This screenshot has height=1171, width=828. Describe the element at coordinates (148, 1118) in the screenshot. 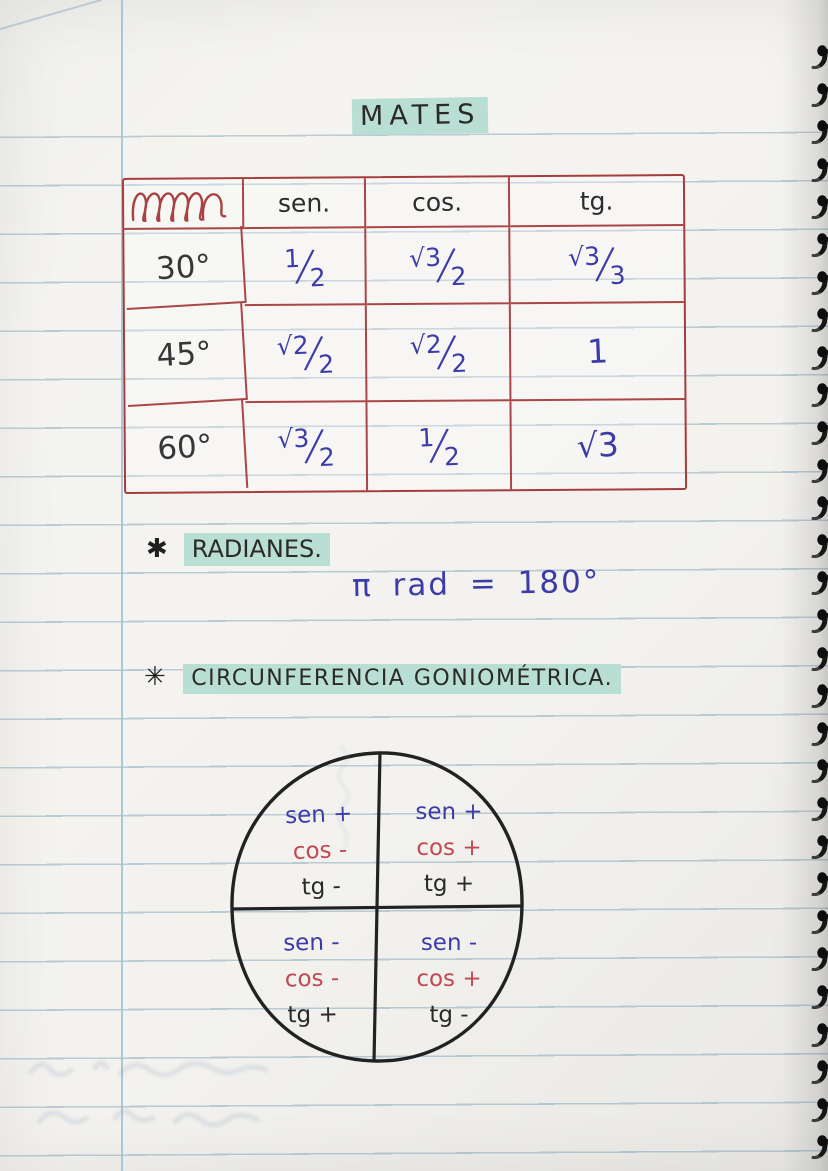

I see `bleed-through-mark` at that location.